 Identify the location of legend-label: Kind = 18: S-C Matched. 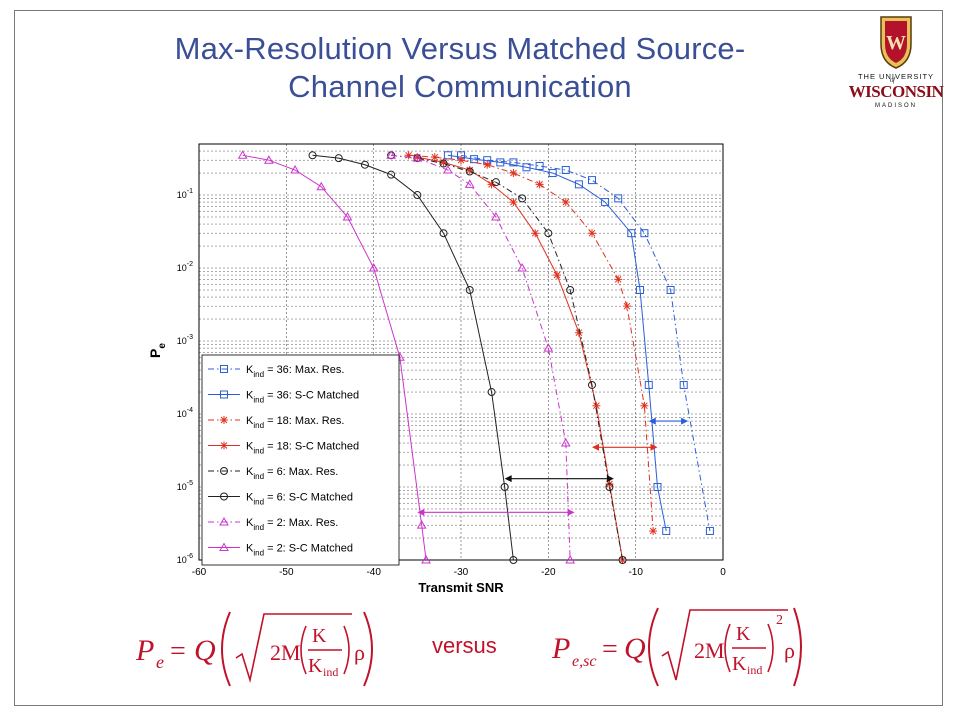
(302, 448).